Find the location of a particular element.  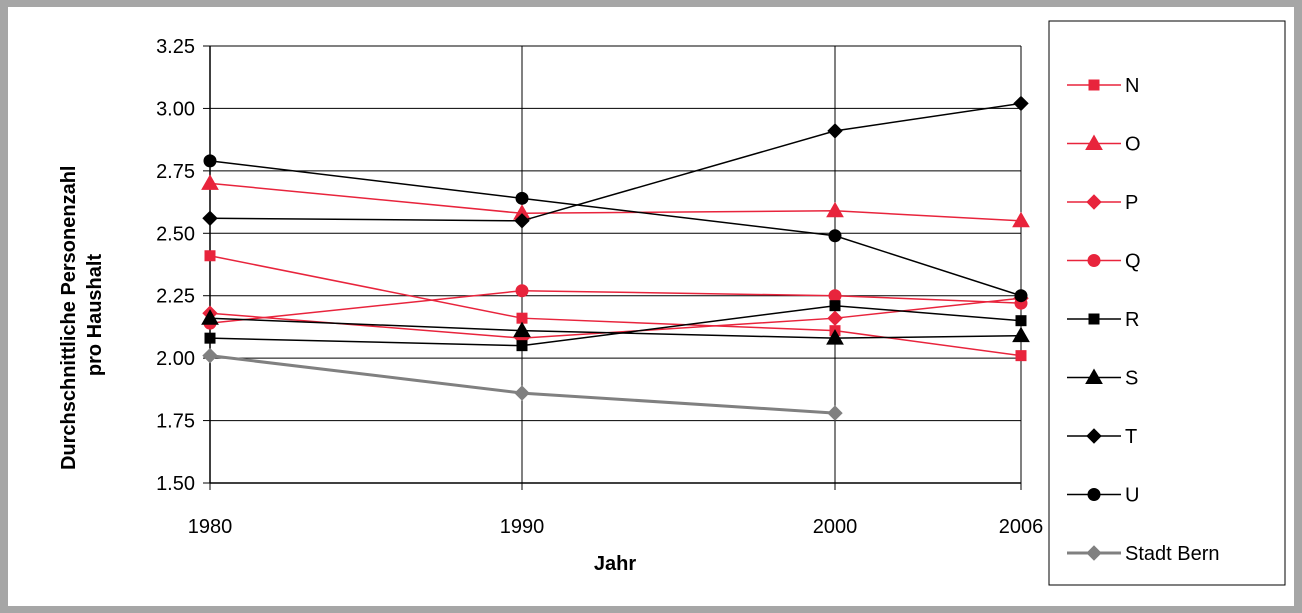

series-stadt-bern is located at coordinates (522, 384).